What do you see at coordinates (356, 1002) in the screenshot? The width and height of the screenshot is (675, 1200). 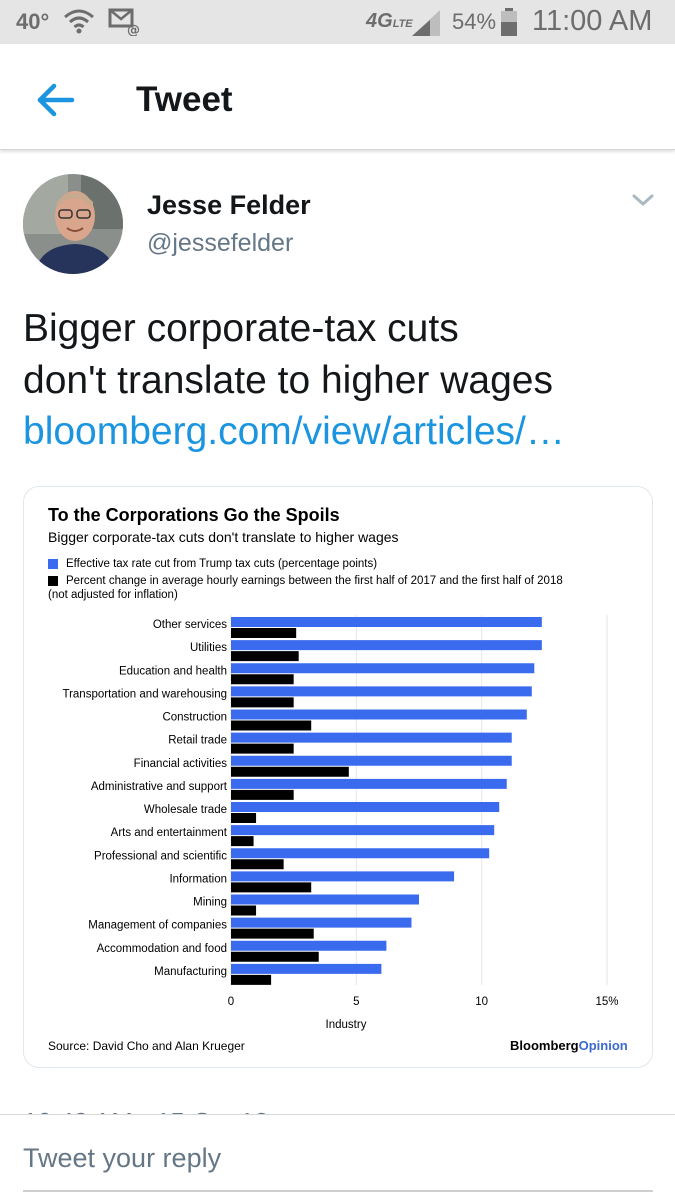 I see `x-tick-label: 5` at bounding box center [356, 1002].